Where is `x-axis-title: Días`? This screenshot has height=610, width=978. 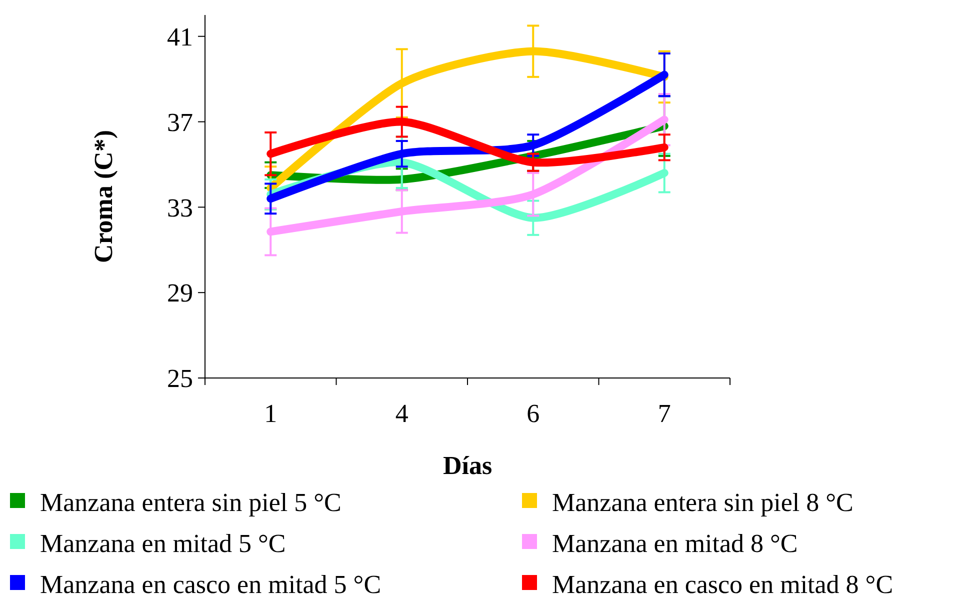 x-axis-title: Días is located at coordinates (467, 465).